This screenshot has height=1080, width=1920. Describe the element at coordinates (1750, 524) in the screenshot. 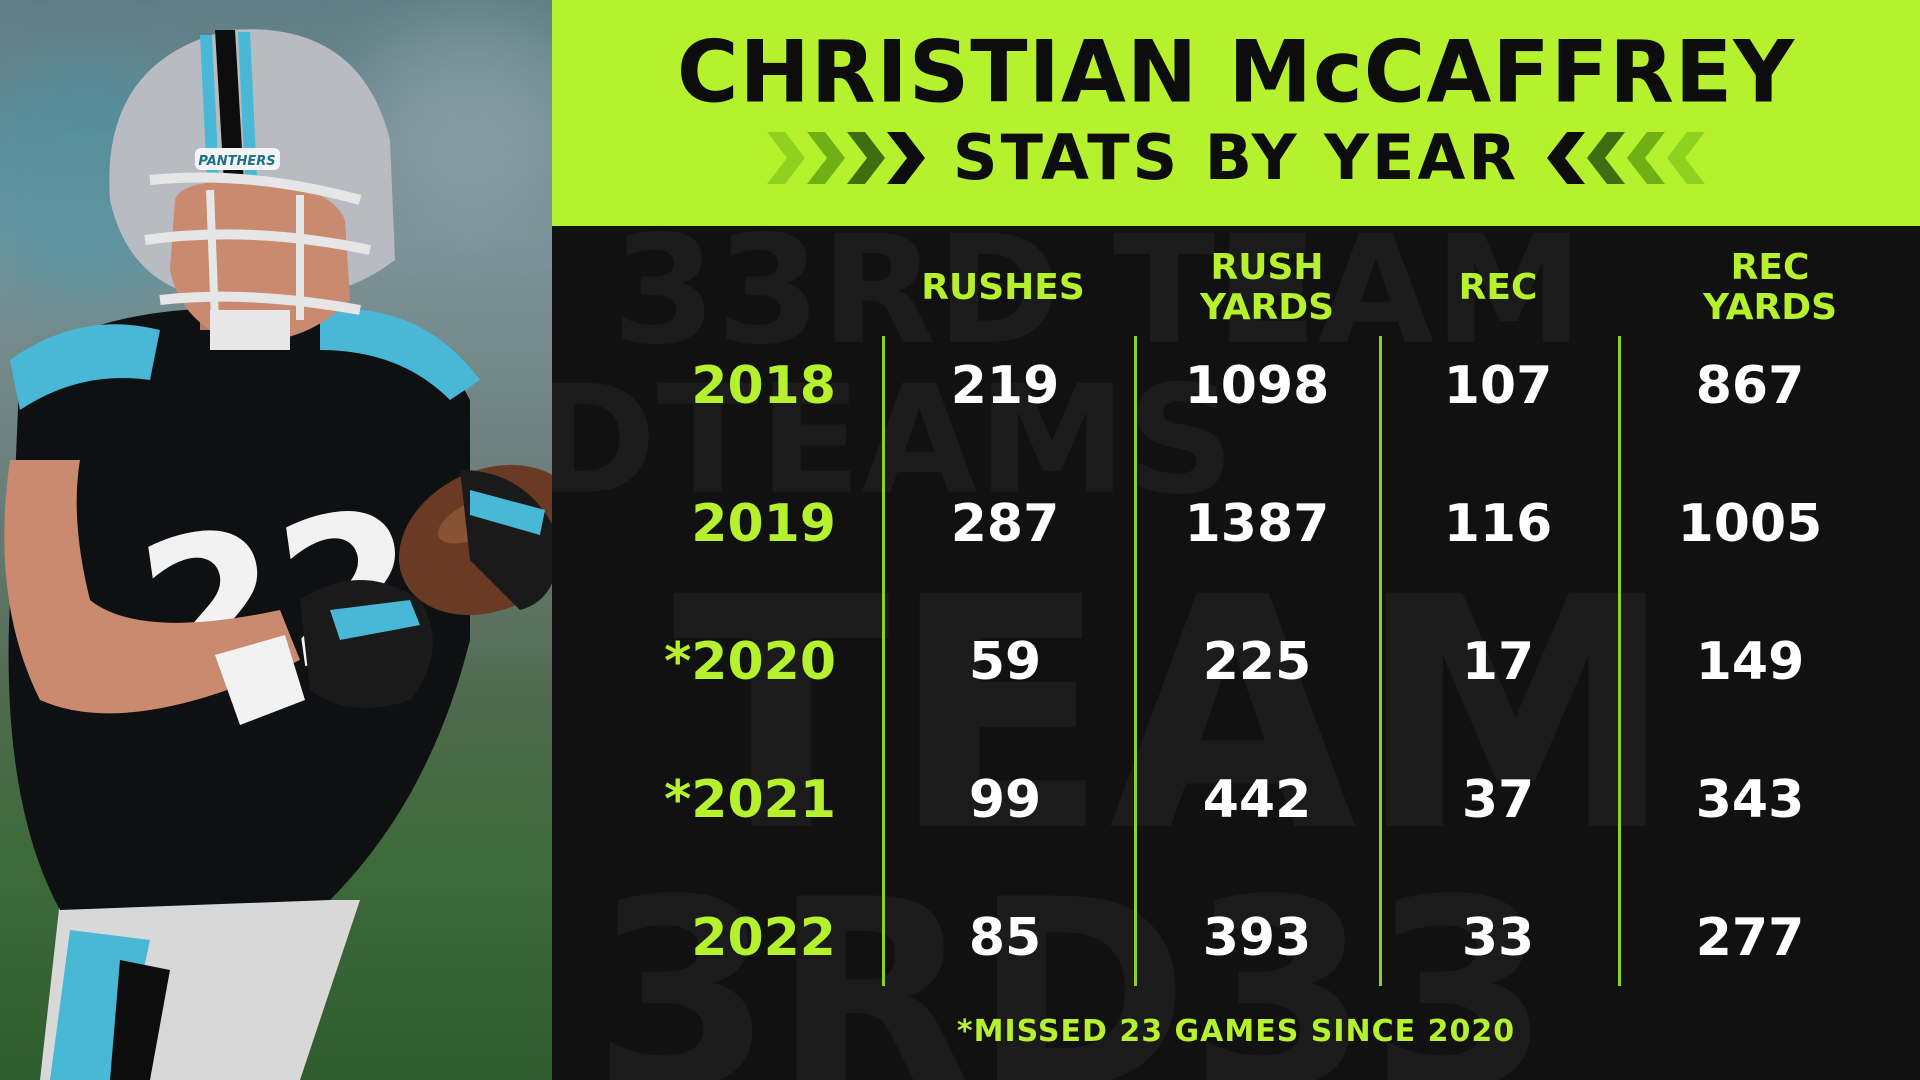

I see `cell-rec-yards: 1005` at that location.